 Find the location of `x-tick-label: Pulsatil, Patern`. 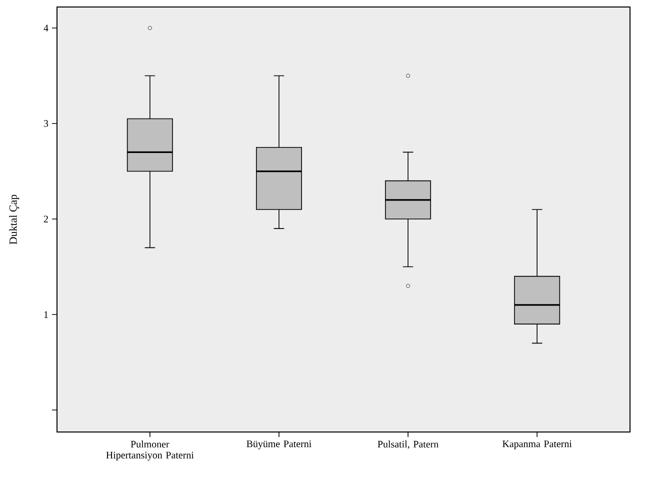

x-tick-label: Pulsatil, Patern is located at coordinates (408, 444).